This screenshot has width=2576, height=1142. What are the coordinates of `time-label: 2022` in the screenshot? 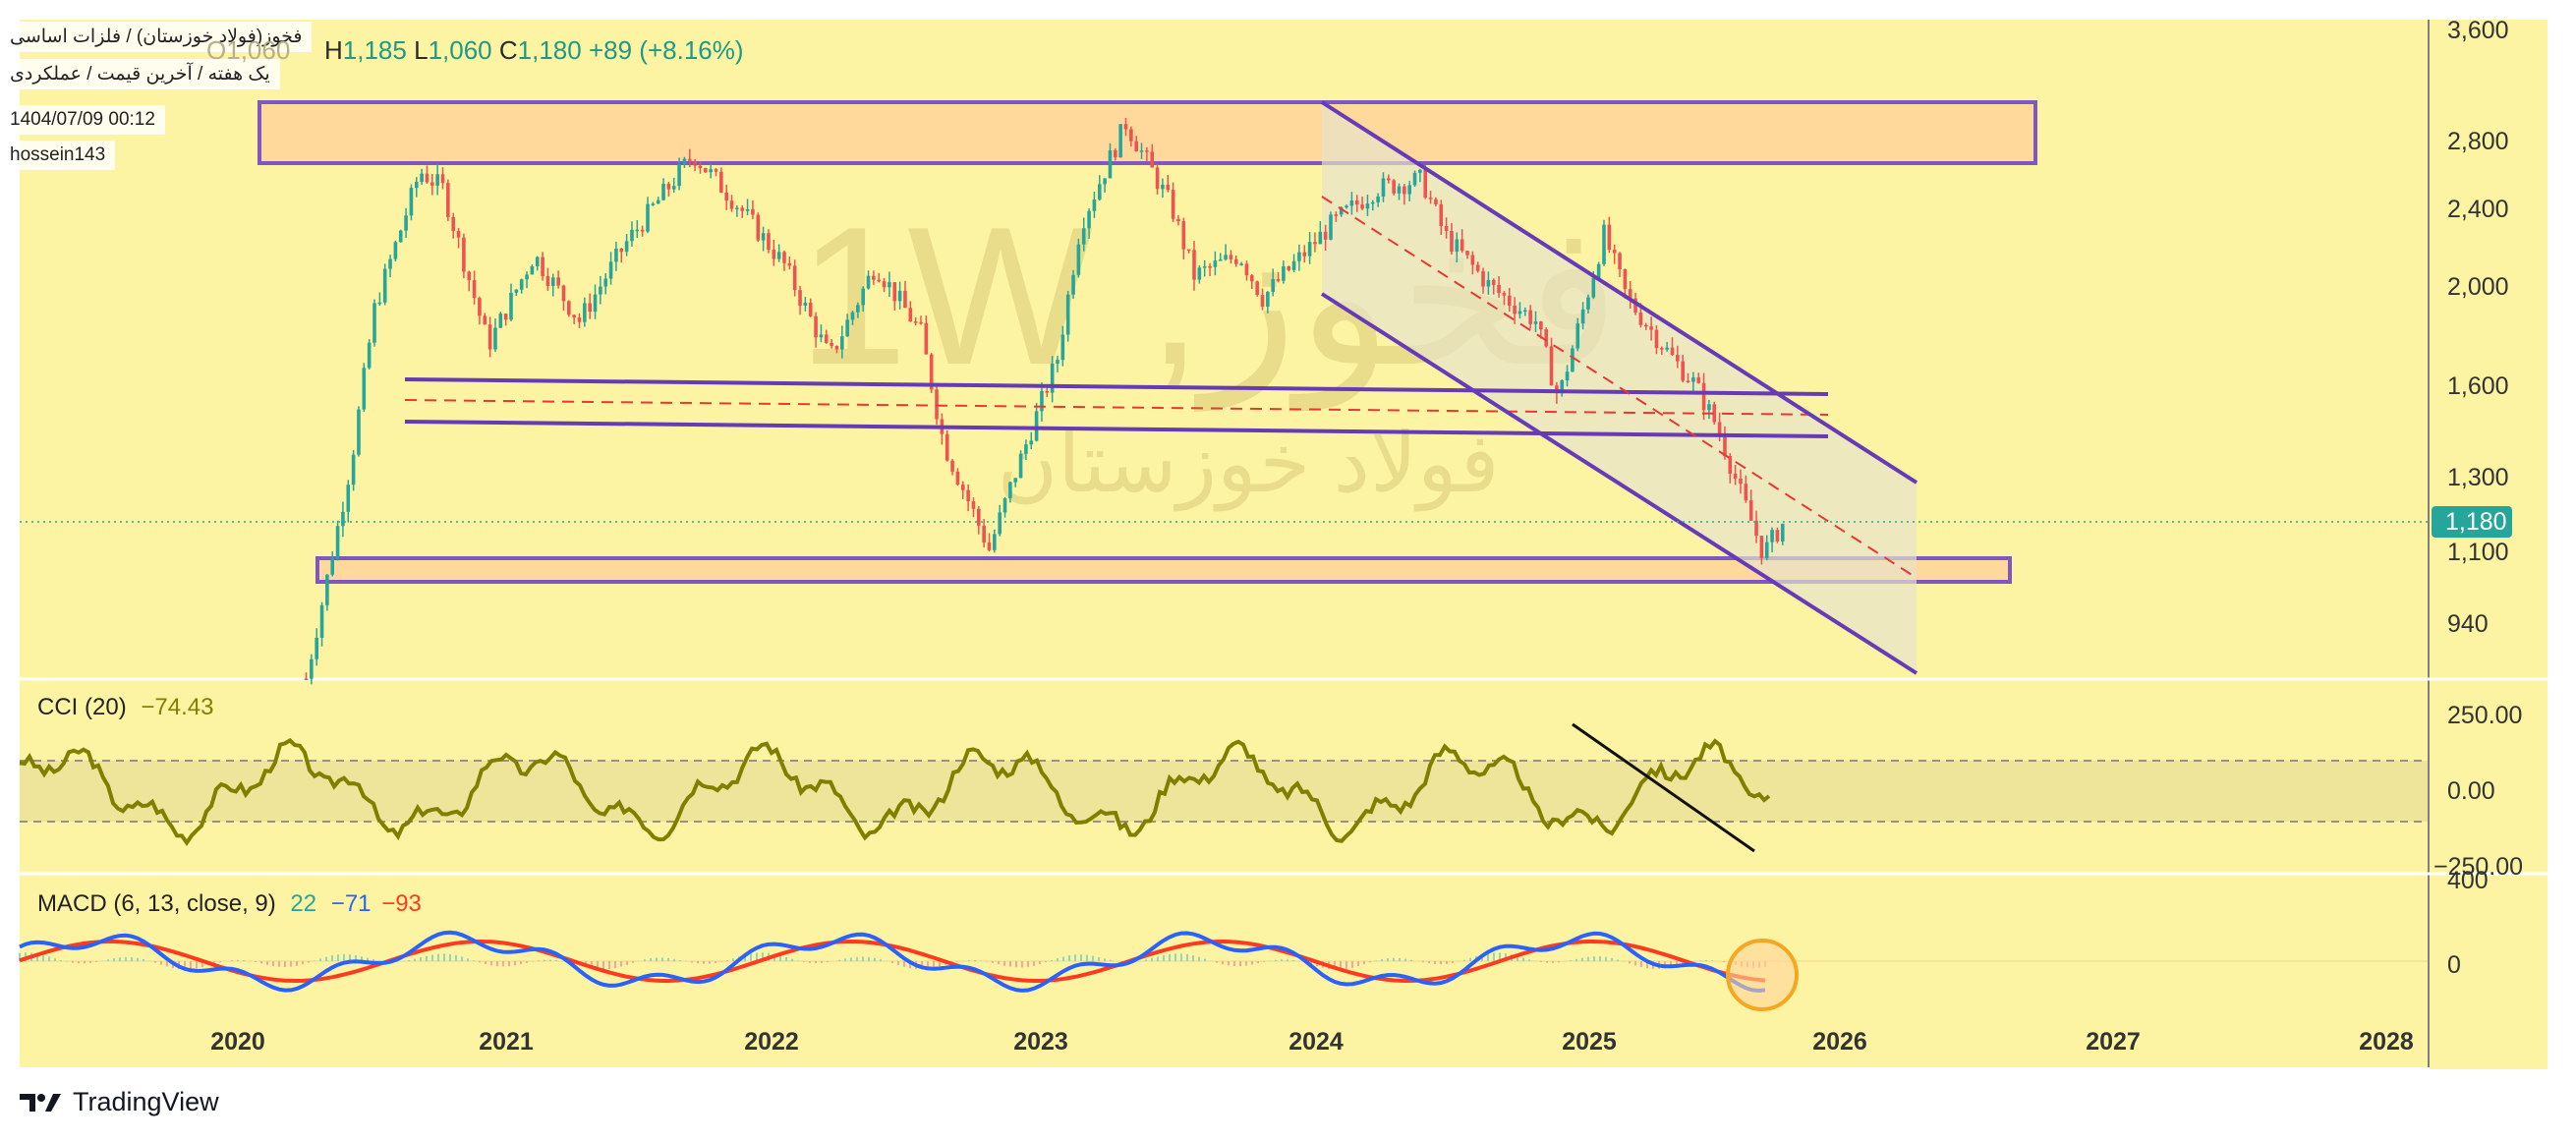 It's located at (771, 1042).